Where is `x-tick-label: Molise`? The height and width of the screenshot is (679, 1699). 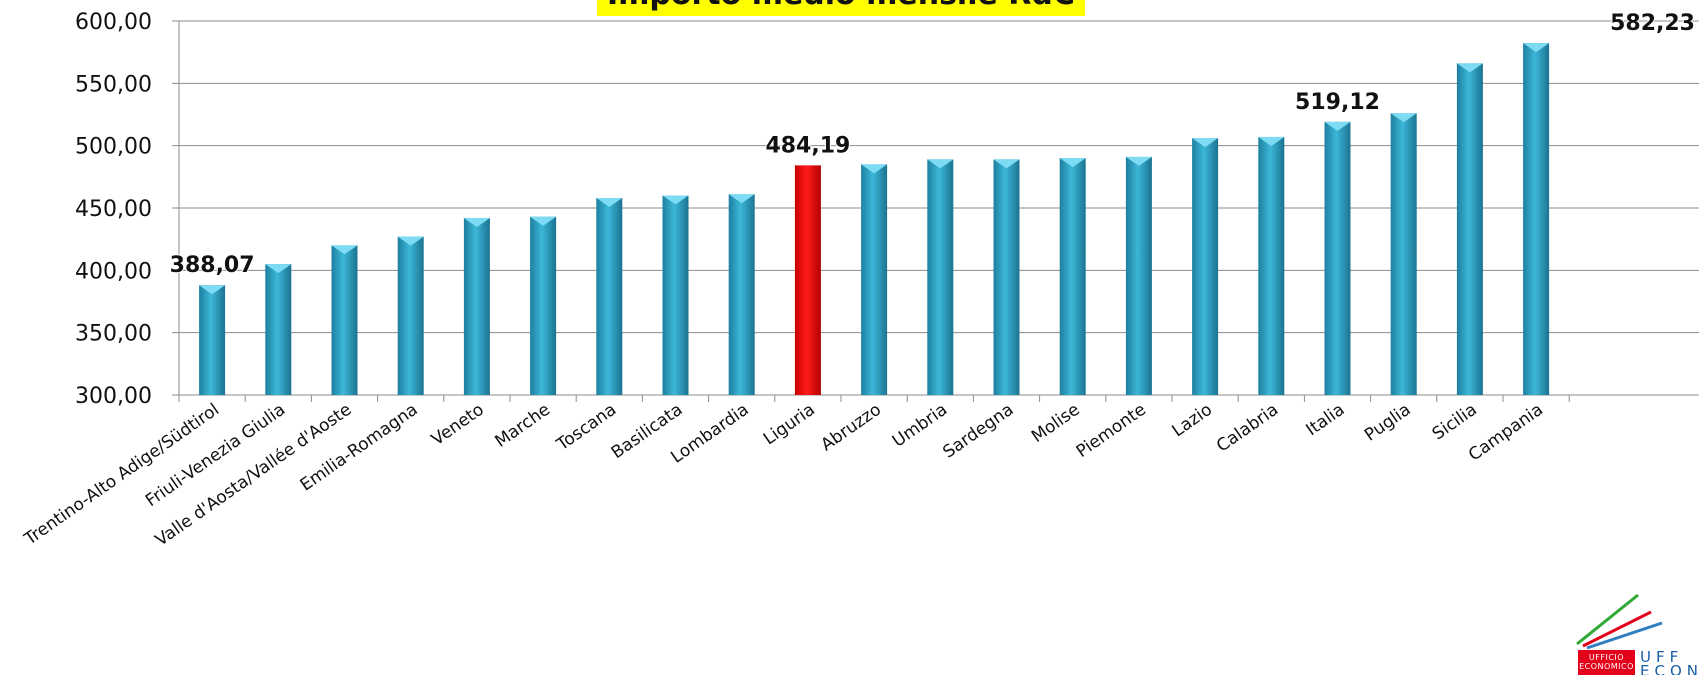
x-tick-label: Molise is located at coordinates (1056, 423).